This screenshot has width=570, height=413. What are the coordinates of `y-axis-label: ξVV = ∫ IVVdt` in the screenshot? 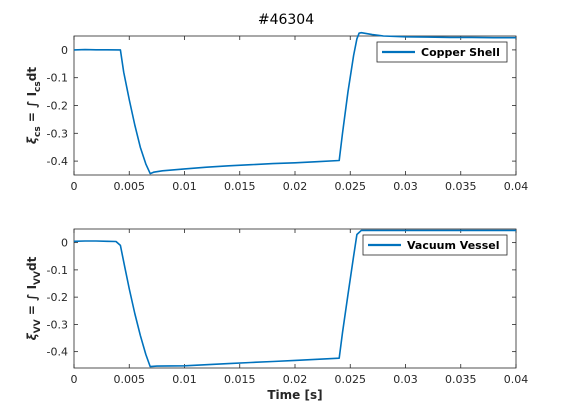 It's located at (34, 298).